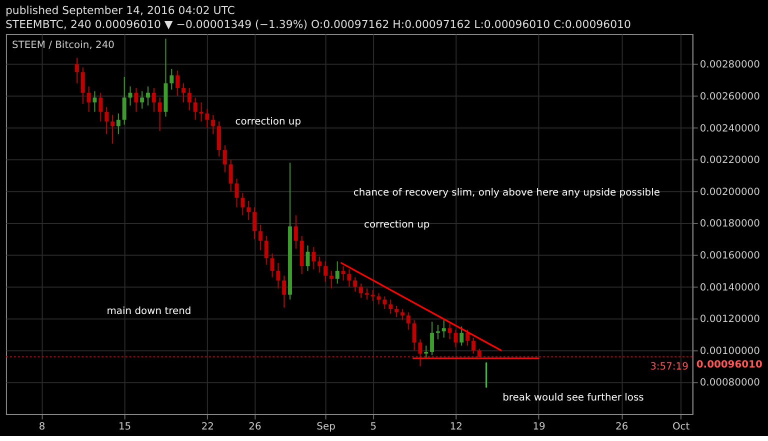 This screenshot has height=441, width=768. What do you see at coordinates (669, 367) in the screenshot?
I see `annotation: 3:57:19` at bounding box center [669, 367].